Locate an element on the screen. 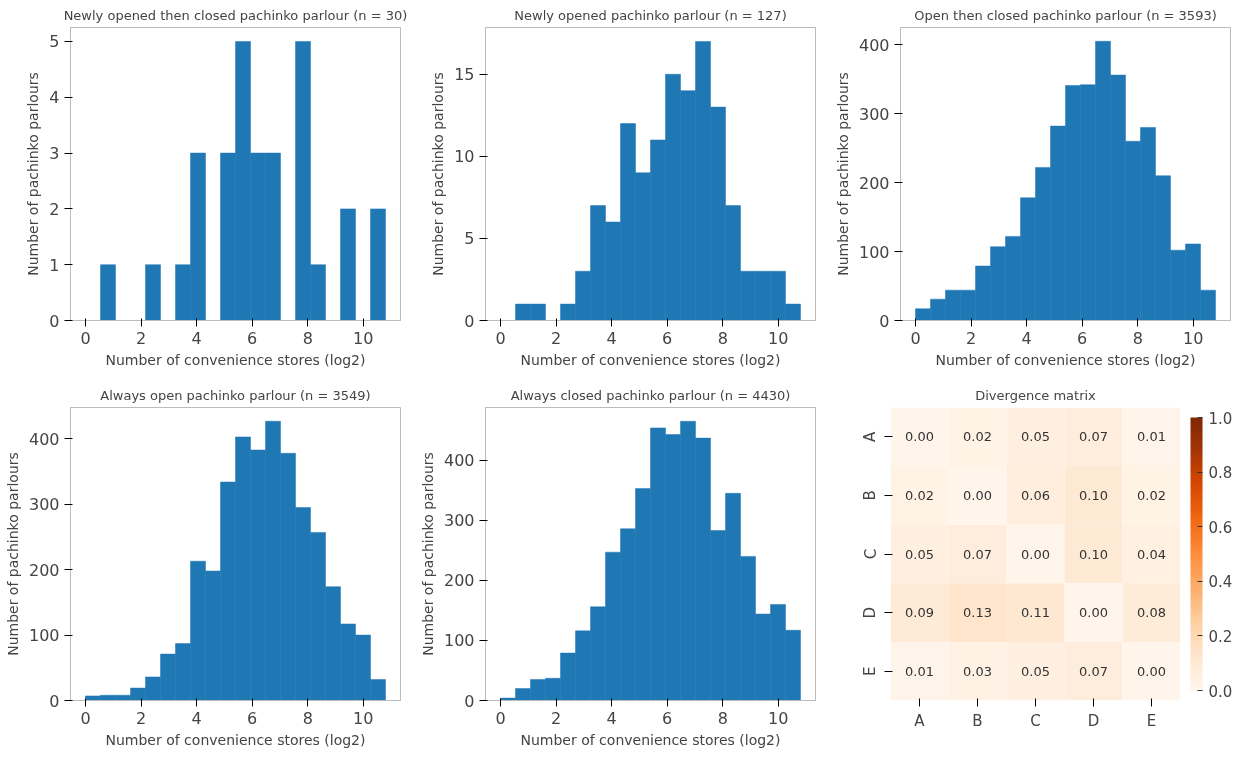  data-label: 0.06 is located at coordinates (1035, 495).